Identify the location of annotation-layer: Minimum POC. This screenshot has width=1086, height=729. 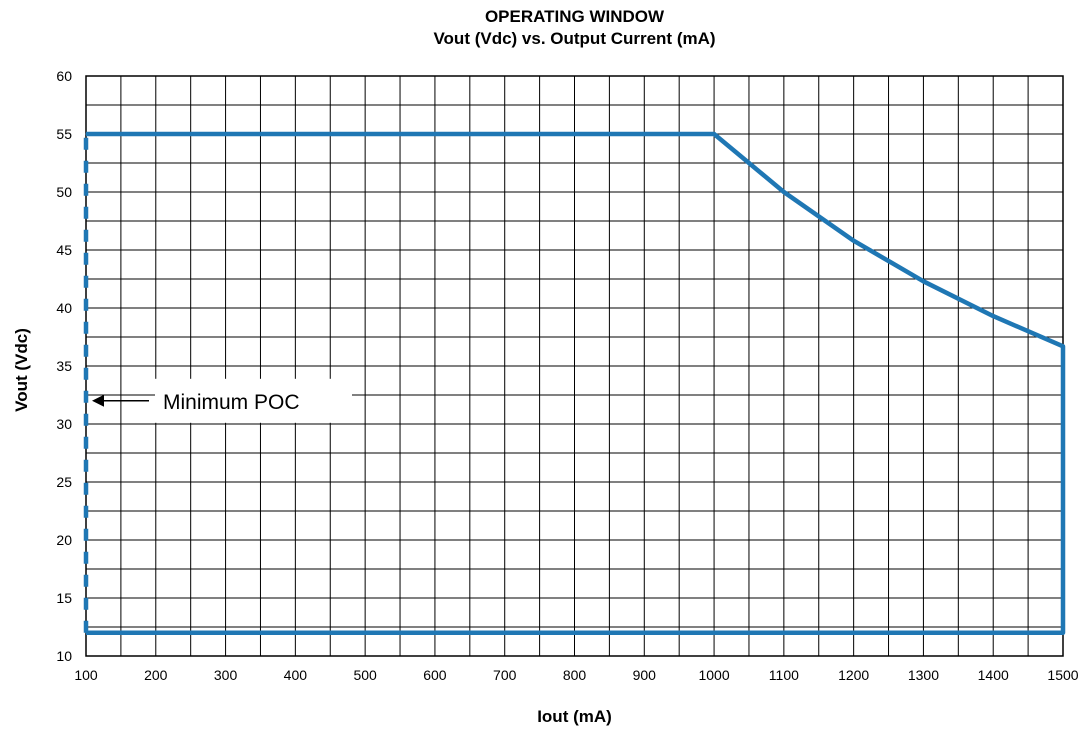
(222, 400).